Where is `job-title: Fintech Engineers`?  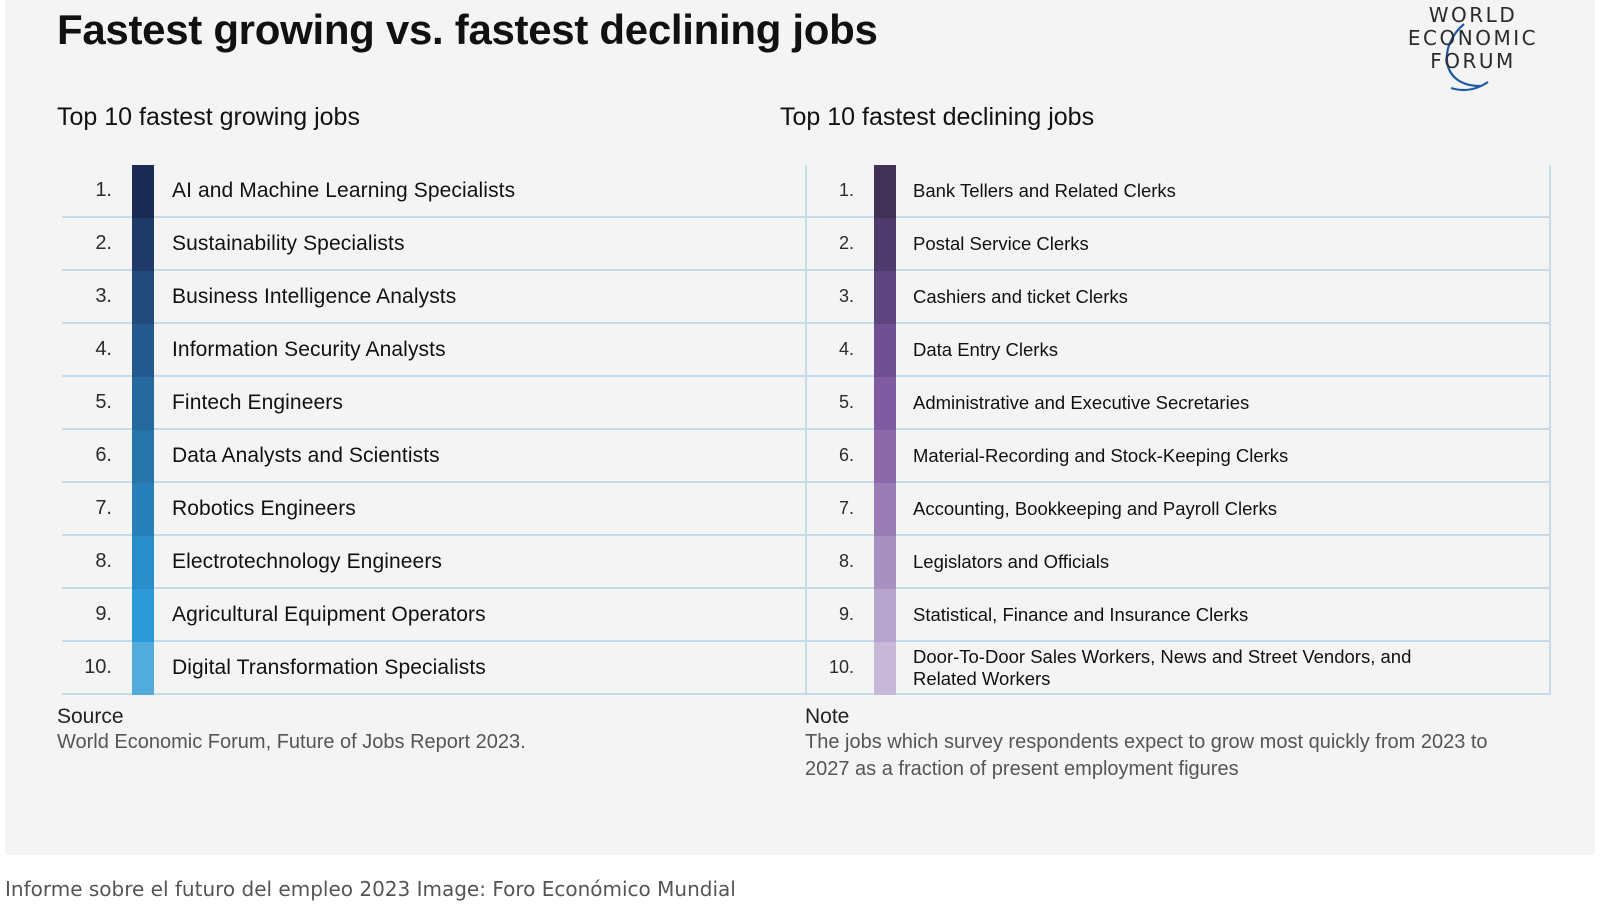 job-title: Fintech Engineers is located at coordinates (257, 402).